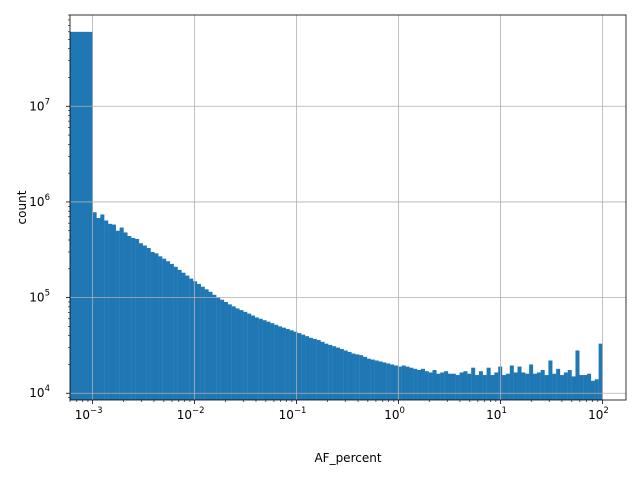 The width and height of the screenshot is (640, 480). Describe the element at coordinates (293, 414) in the screenshot. I see `x-tick-label: 10⁻¹` at that location.